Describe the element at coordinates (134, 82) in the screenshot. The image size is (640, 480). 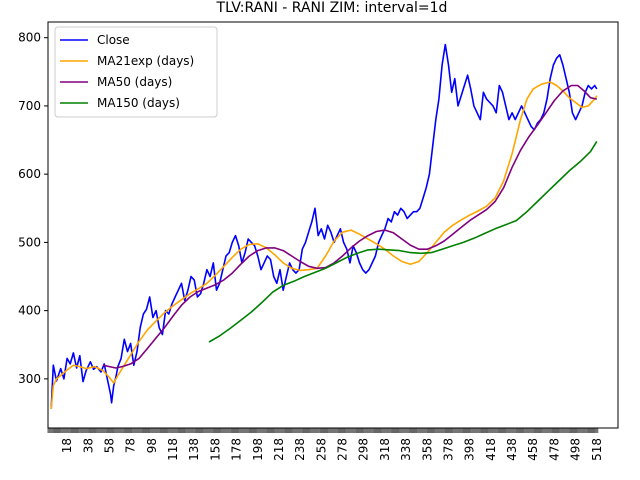
I see `legend-label: MA50 (days)` at that location.